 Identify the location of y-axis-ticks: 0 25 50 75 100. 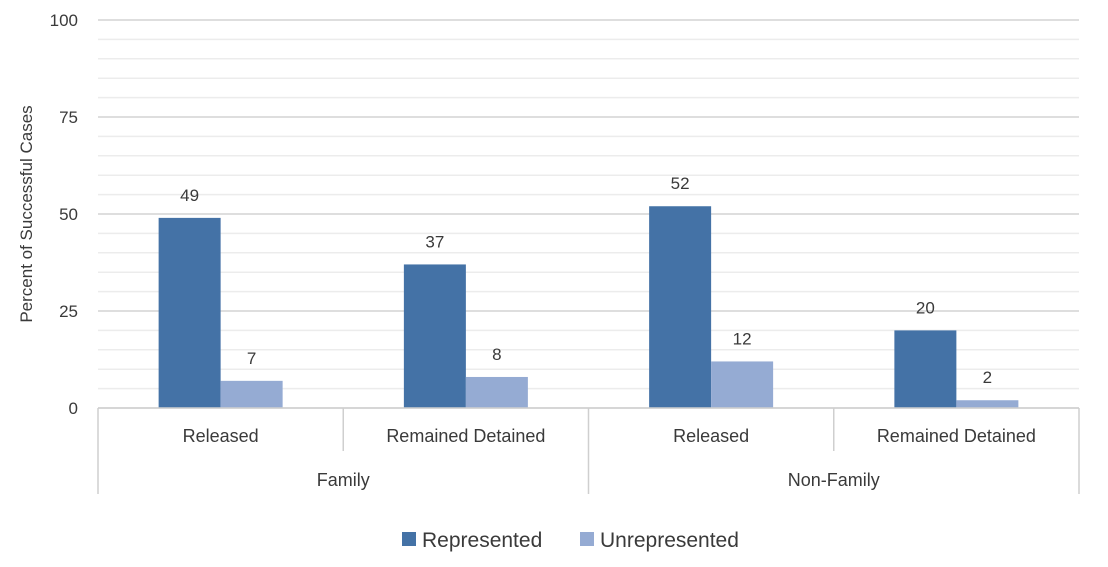
(64, 214).